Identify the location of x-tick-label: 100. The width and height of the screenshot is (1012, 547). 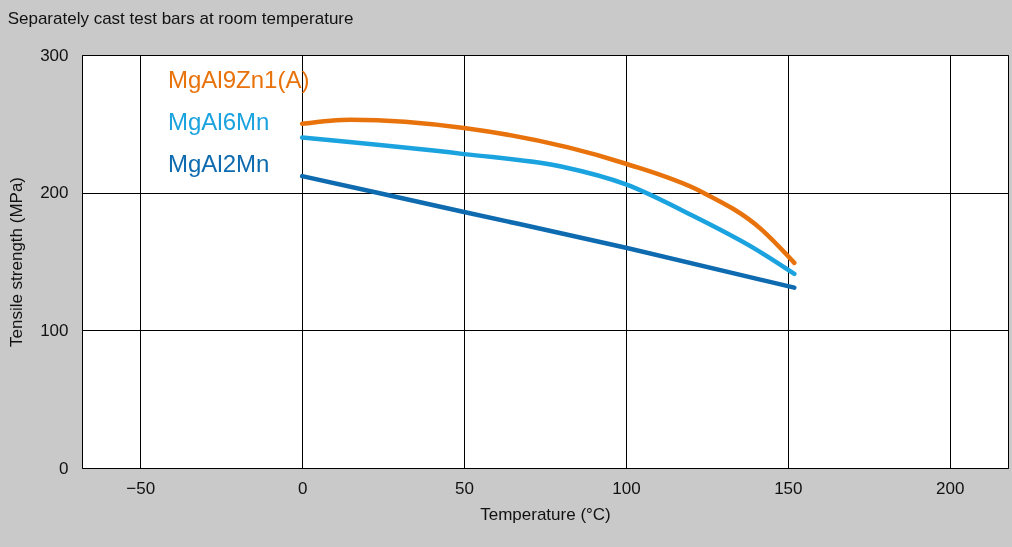
(626, 488).